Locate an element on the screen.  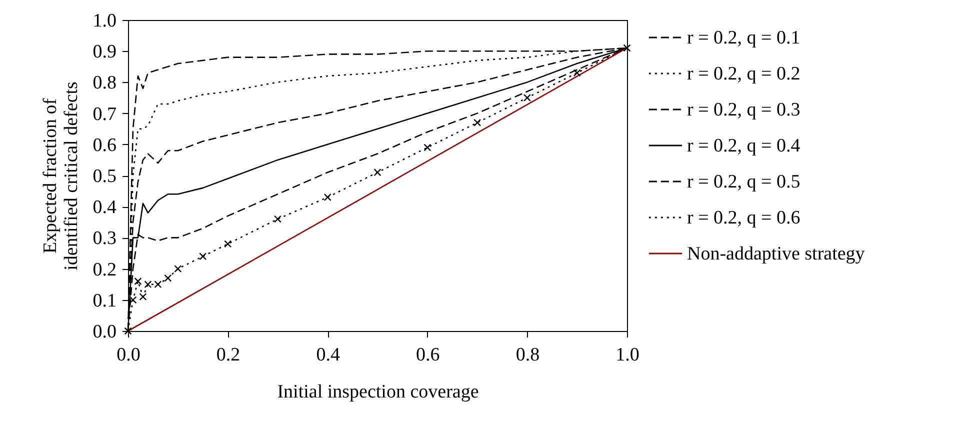
x-tick-label: 0.6 is located at coordinates (428, 355).